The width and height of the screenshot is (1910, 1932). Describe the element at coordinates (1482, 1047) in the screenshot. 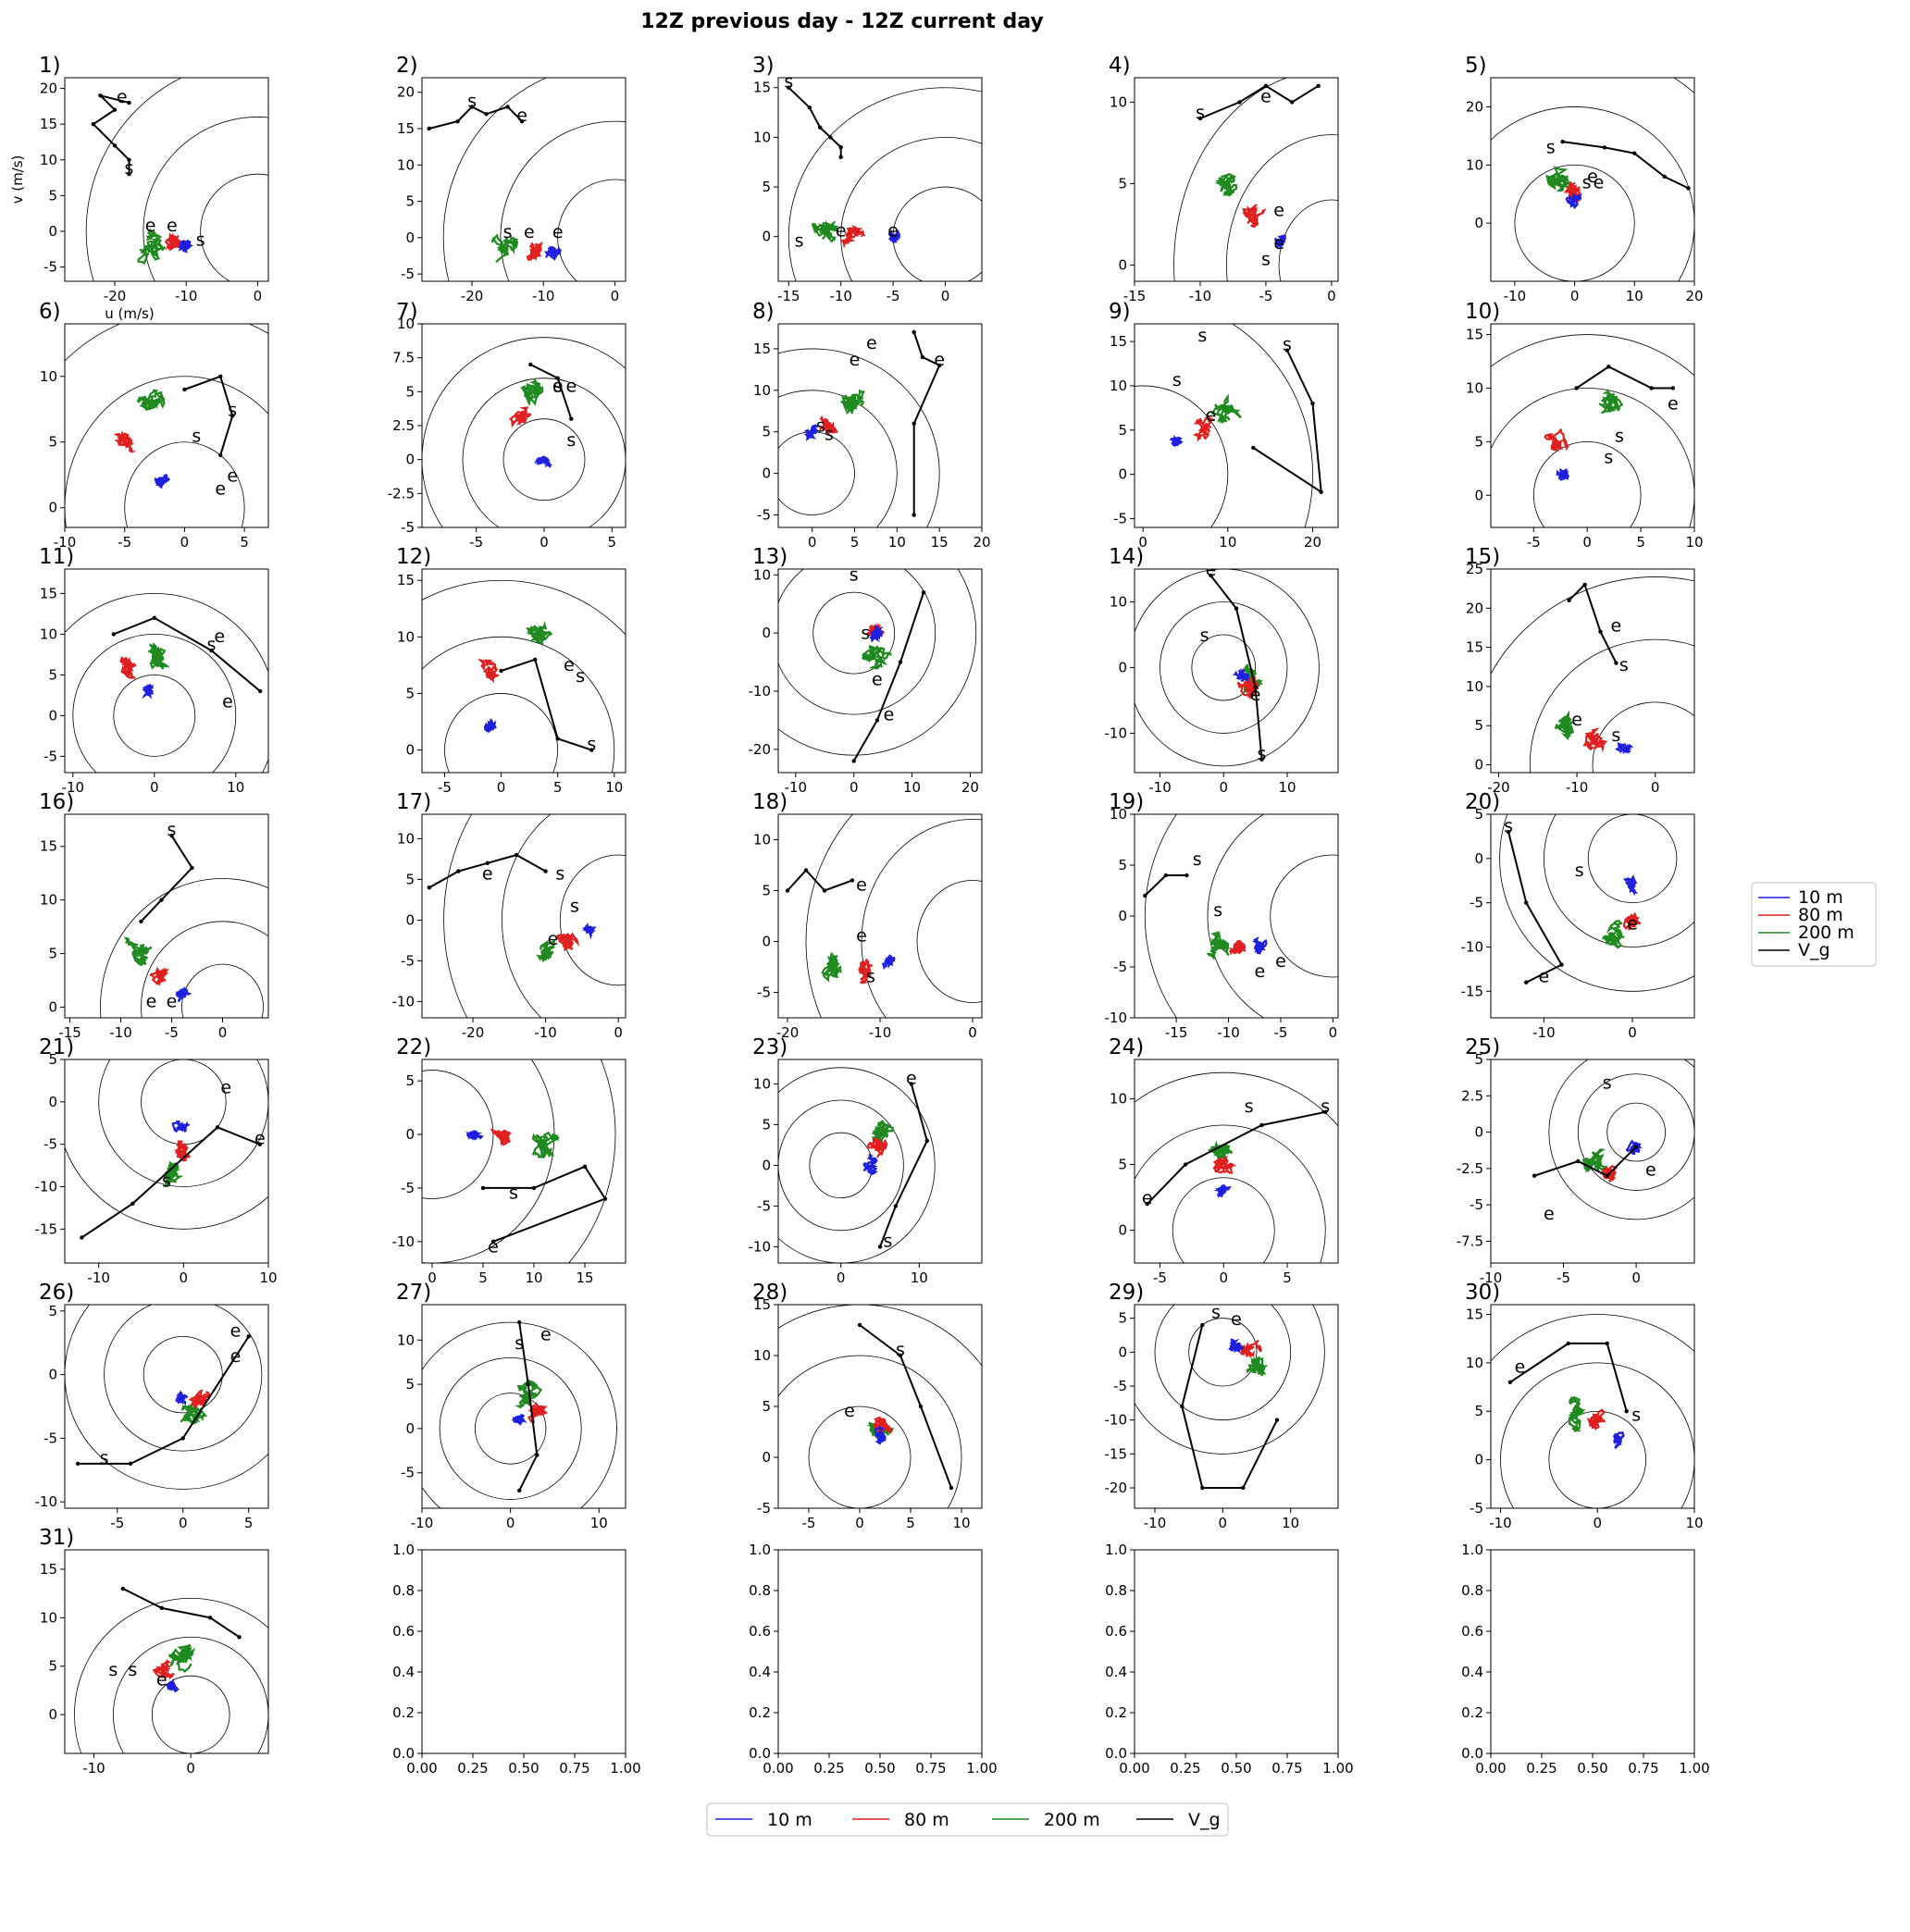

I see `panel-label: 25)` at that location.